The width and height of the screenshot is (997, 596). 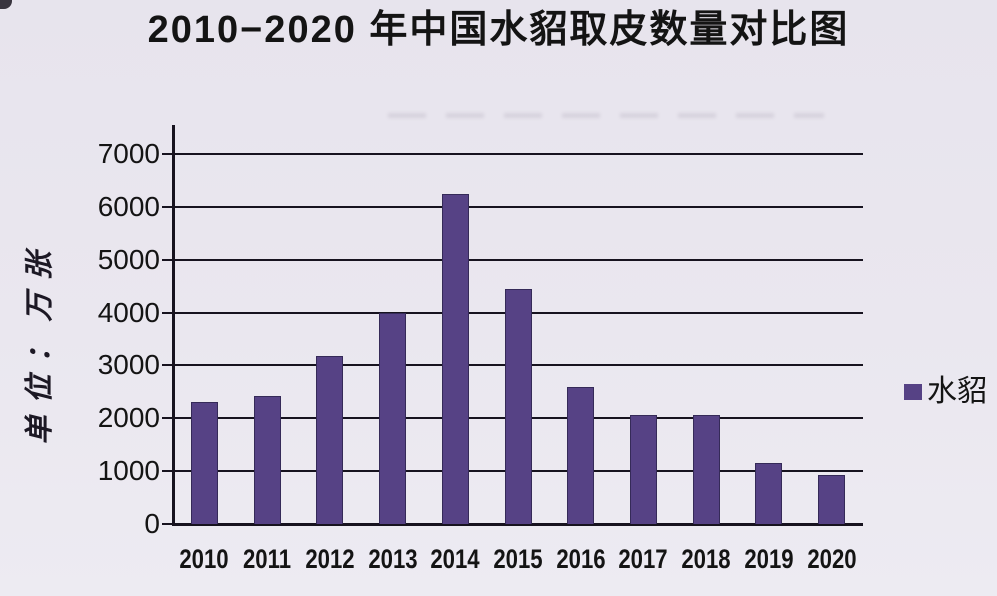 I want to click on bar-2010, so click(x=204, y=463).